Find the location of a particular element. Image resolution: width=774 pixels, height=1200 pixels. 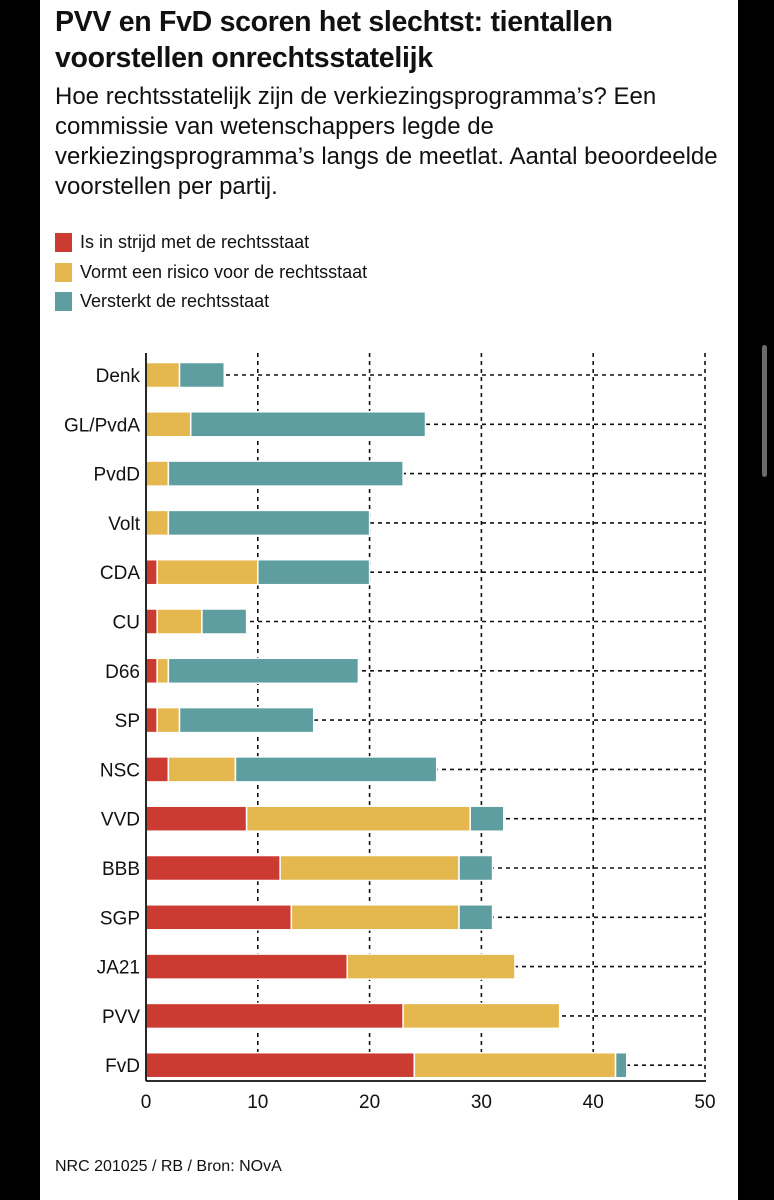

category-label-fvd: FvD is located at coordinates (122, 1066).